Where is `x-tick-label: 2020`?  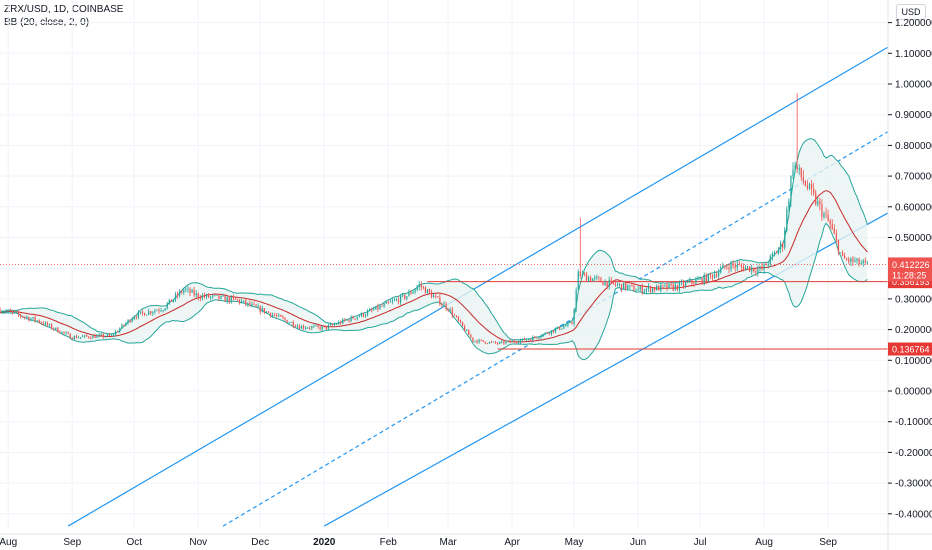
x-tick-label: 2020 is located at coordinates (324, 542).